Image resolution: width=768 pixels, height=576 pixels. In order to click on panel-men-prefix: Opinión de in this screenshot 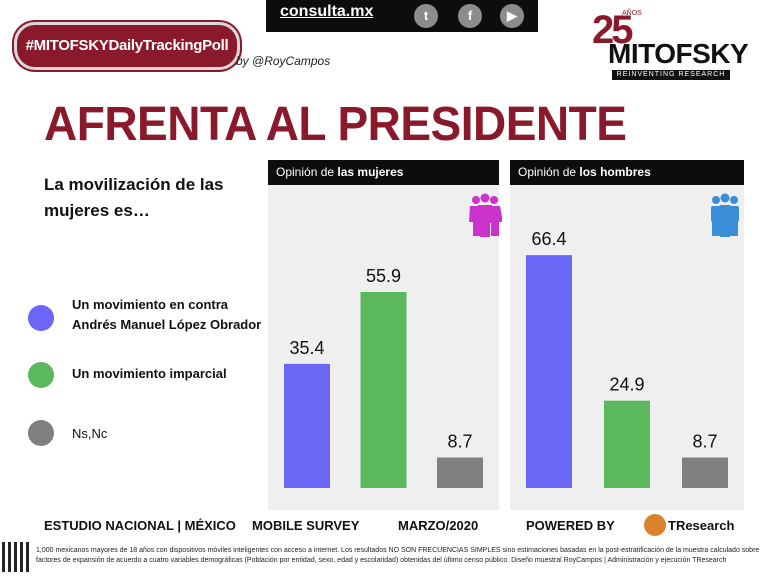, I will do `click(549, 172)`.